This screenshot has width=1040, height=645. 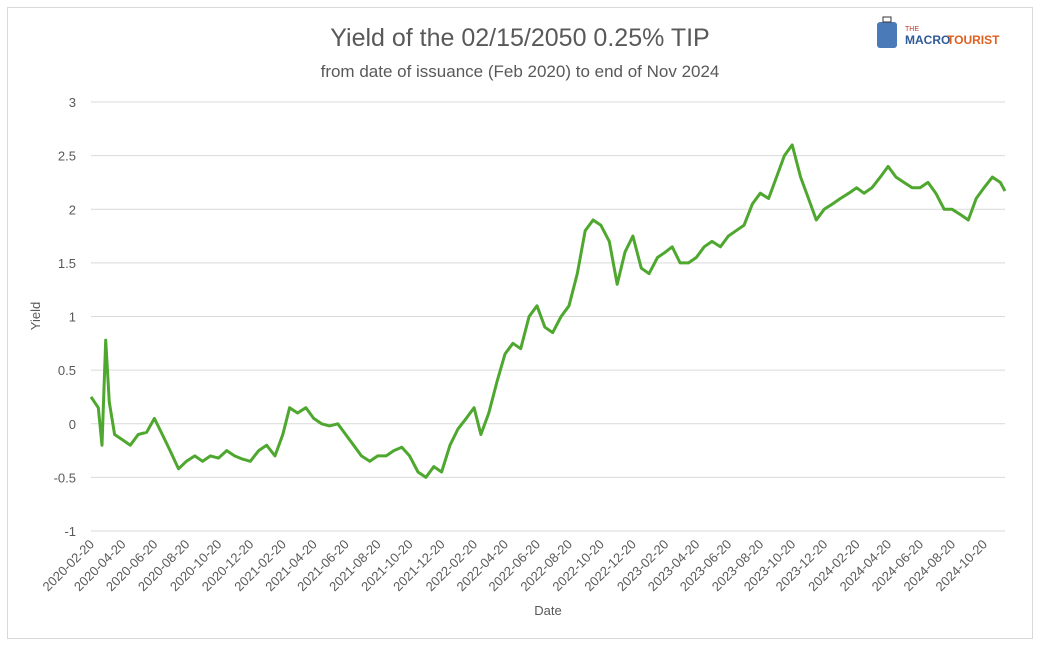 I want to click on logo-icon, so click(x=887, y=35).